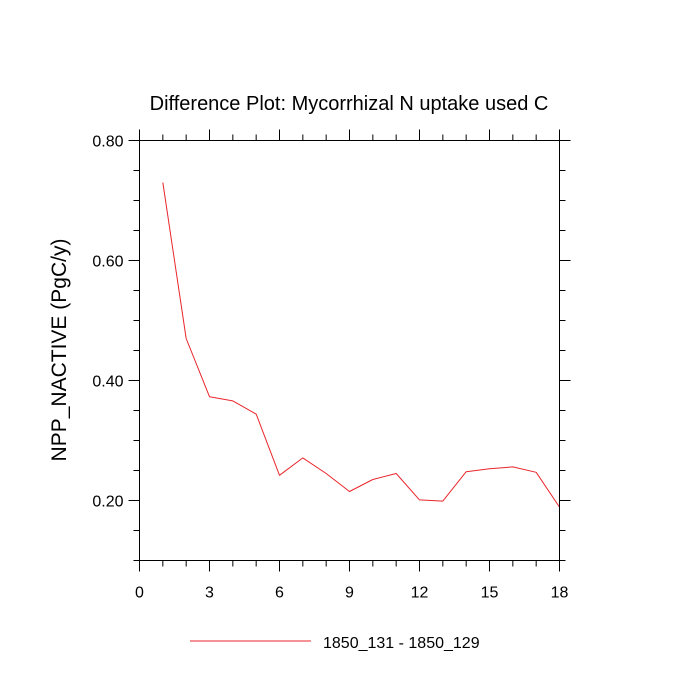 The height and width of the screenshot is (700, 700). I want to click on x-tick-label: 6, so click(279, 593).